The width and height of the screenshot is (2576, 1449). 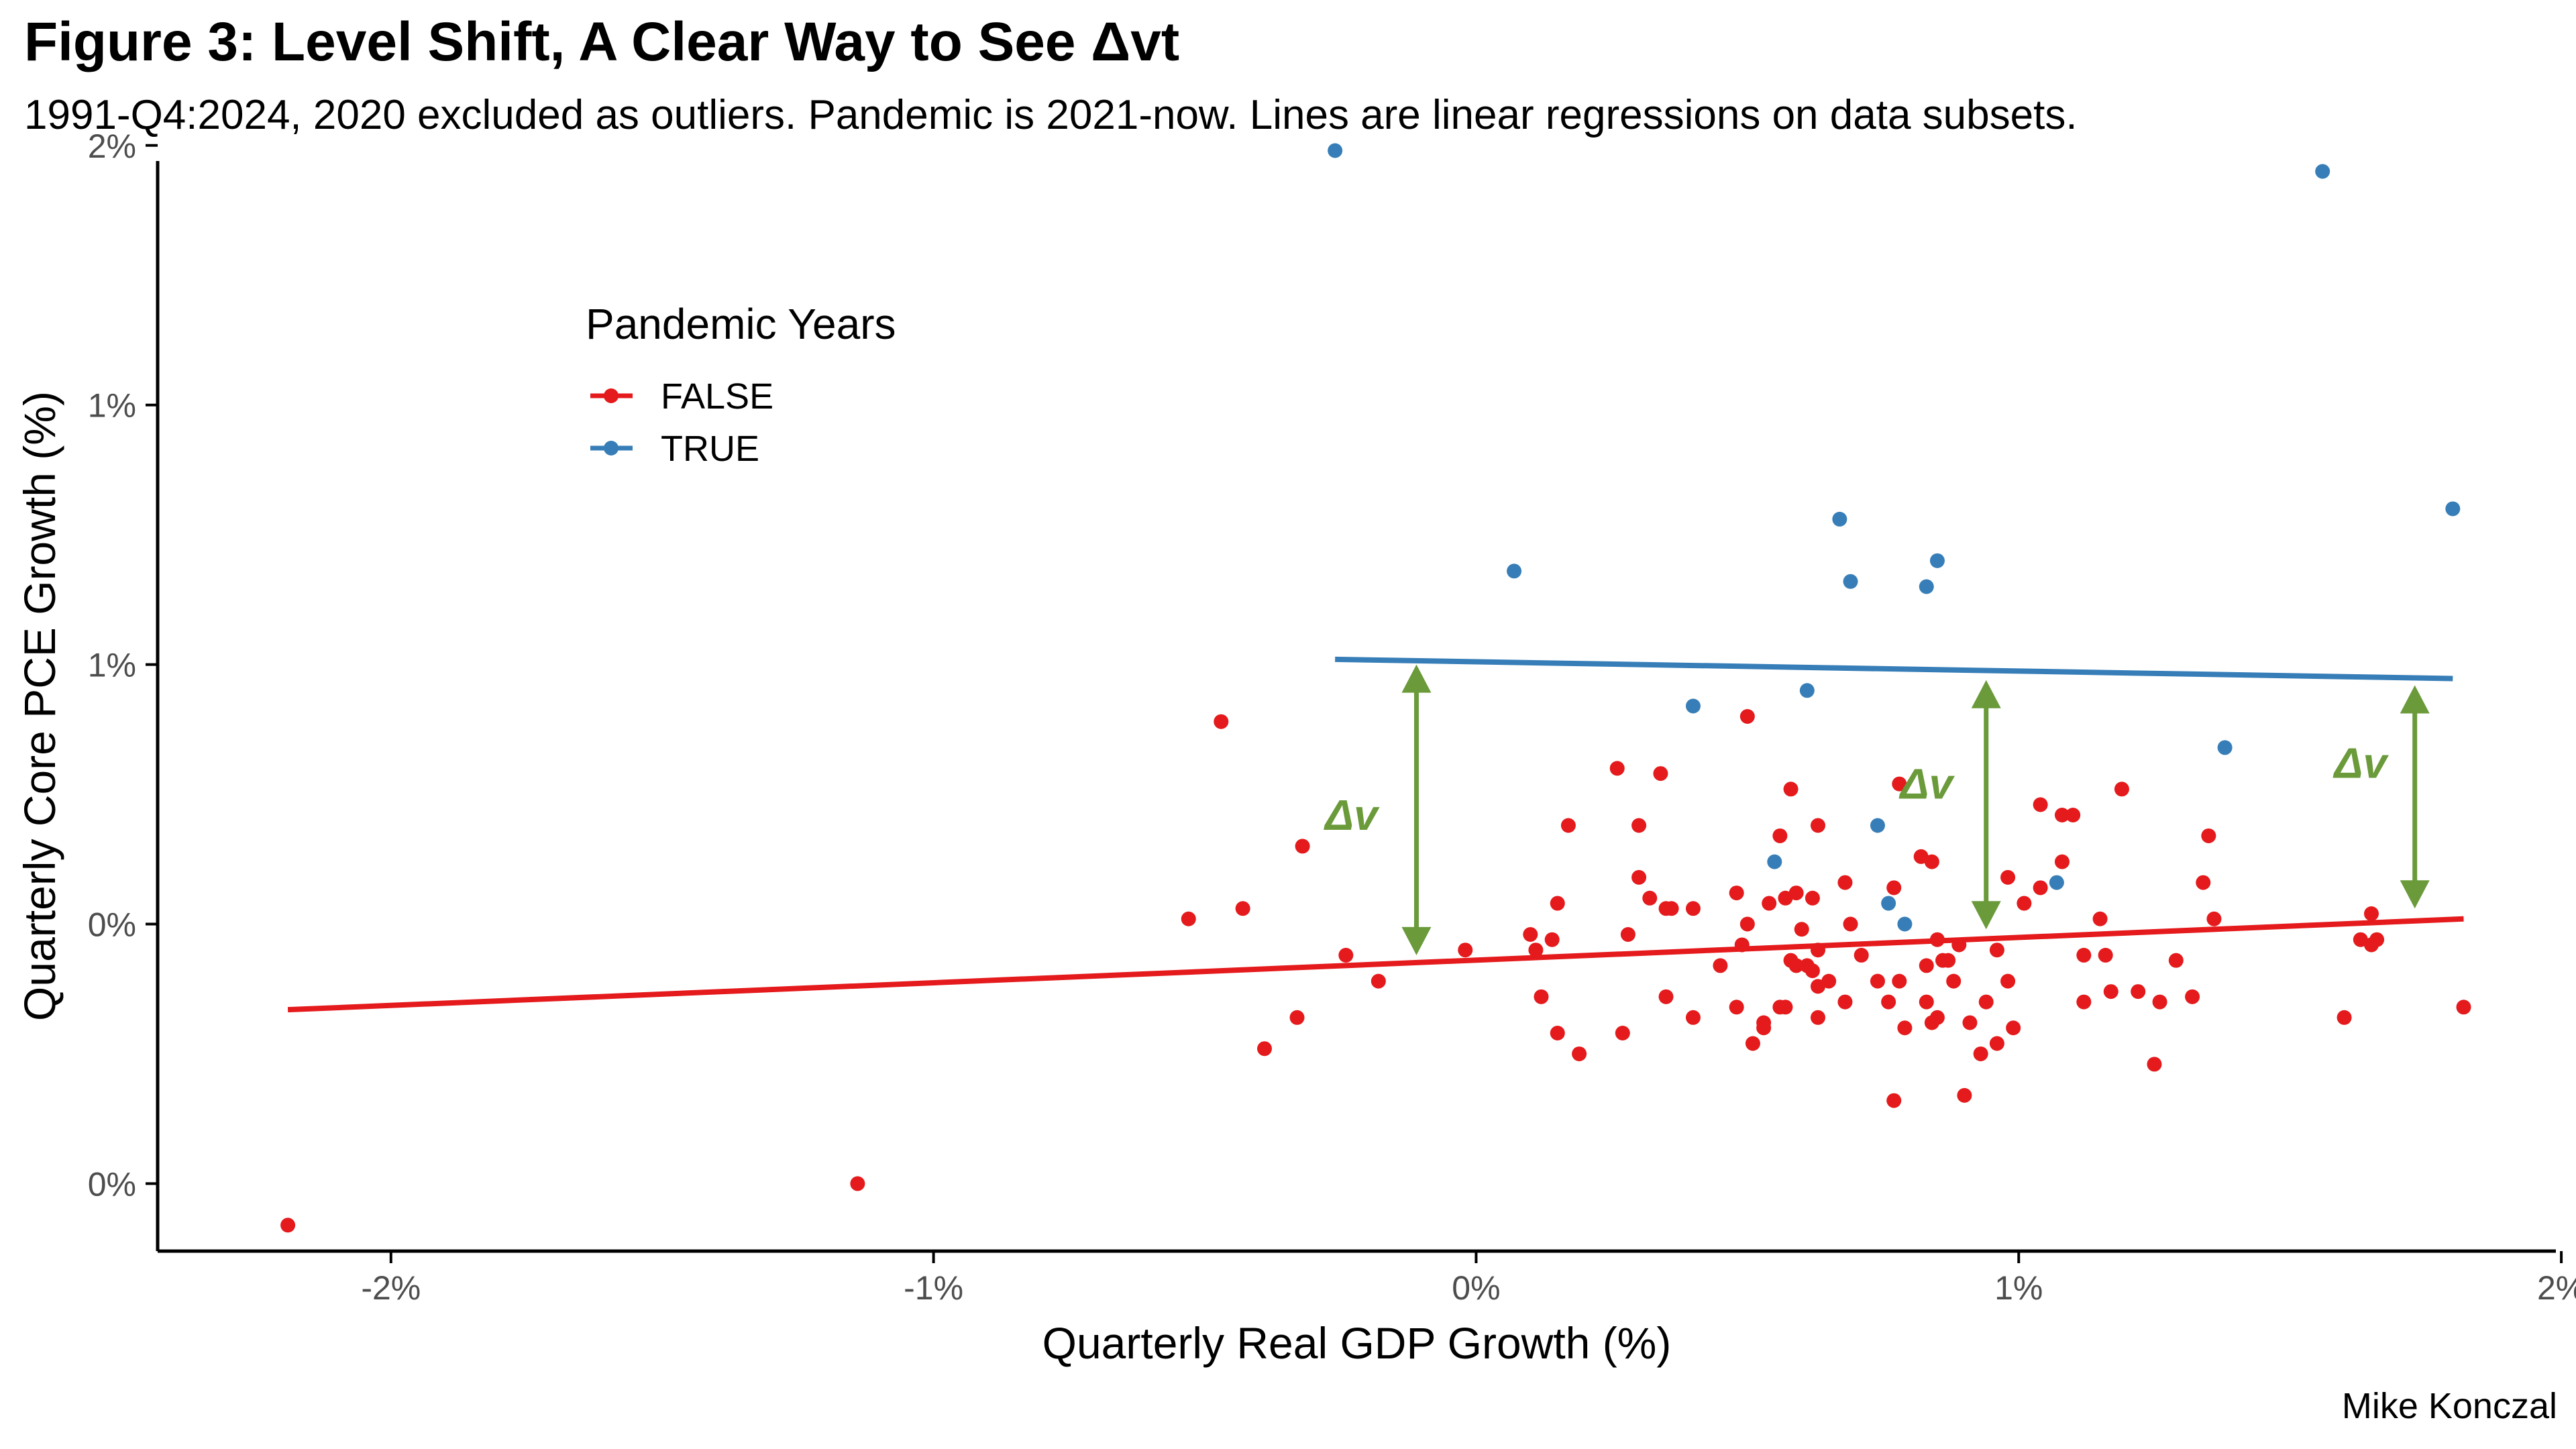 I want to click on y-tick-label: 1%, so click(x=112, y=406).